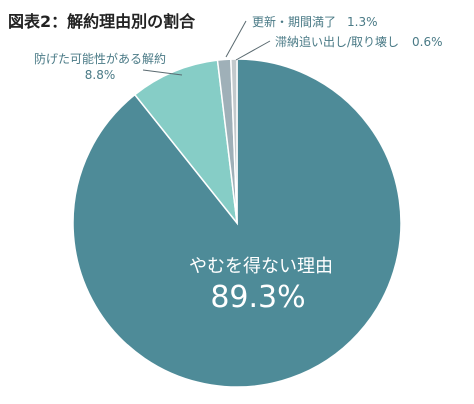 This screenshot has width=474, height=404. What do you see at coordinates (100, 58) in the screenshot?
I see `slice-label-name-1: 防げた可能性がある解約` at bounding box center [100, 58].